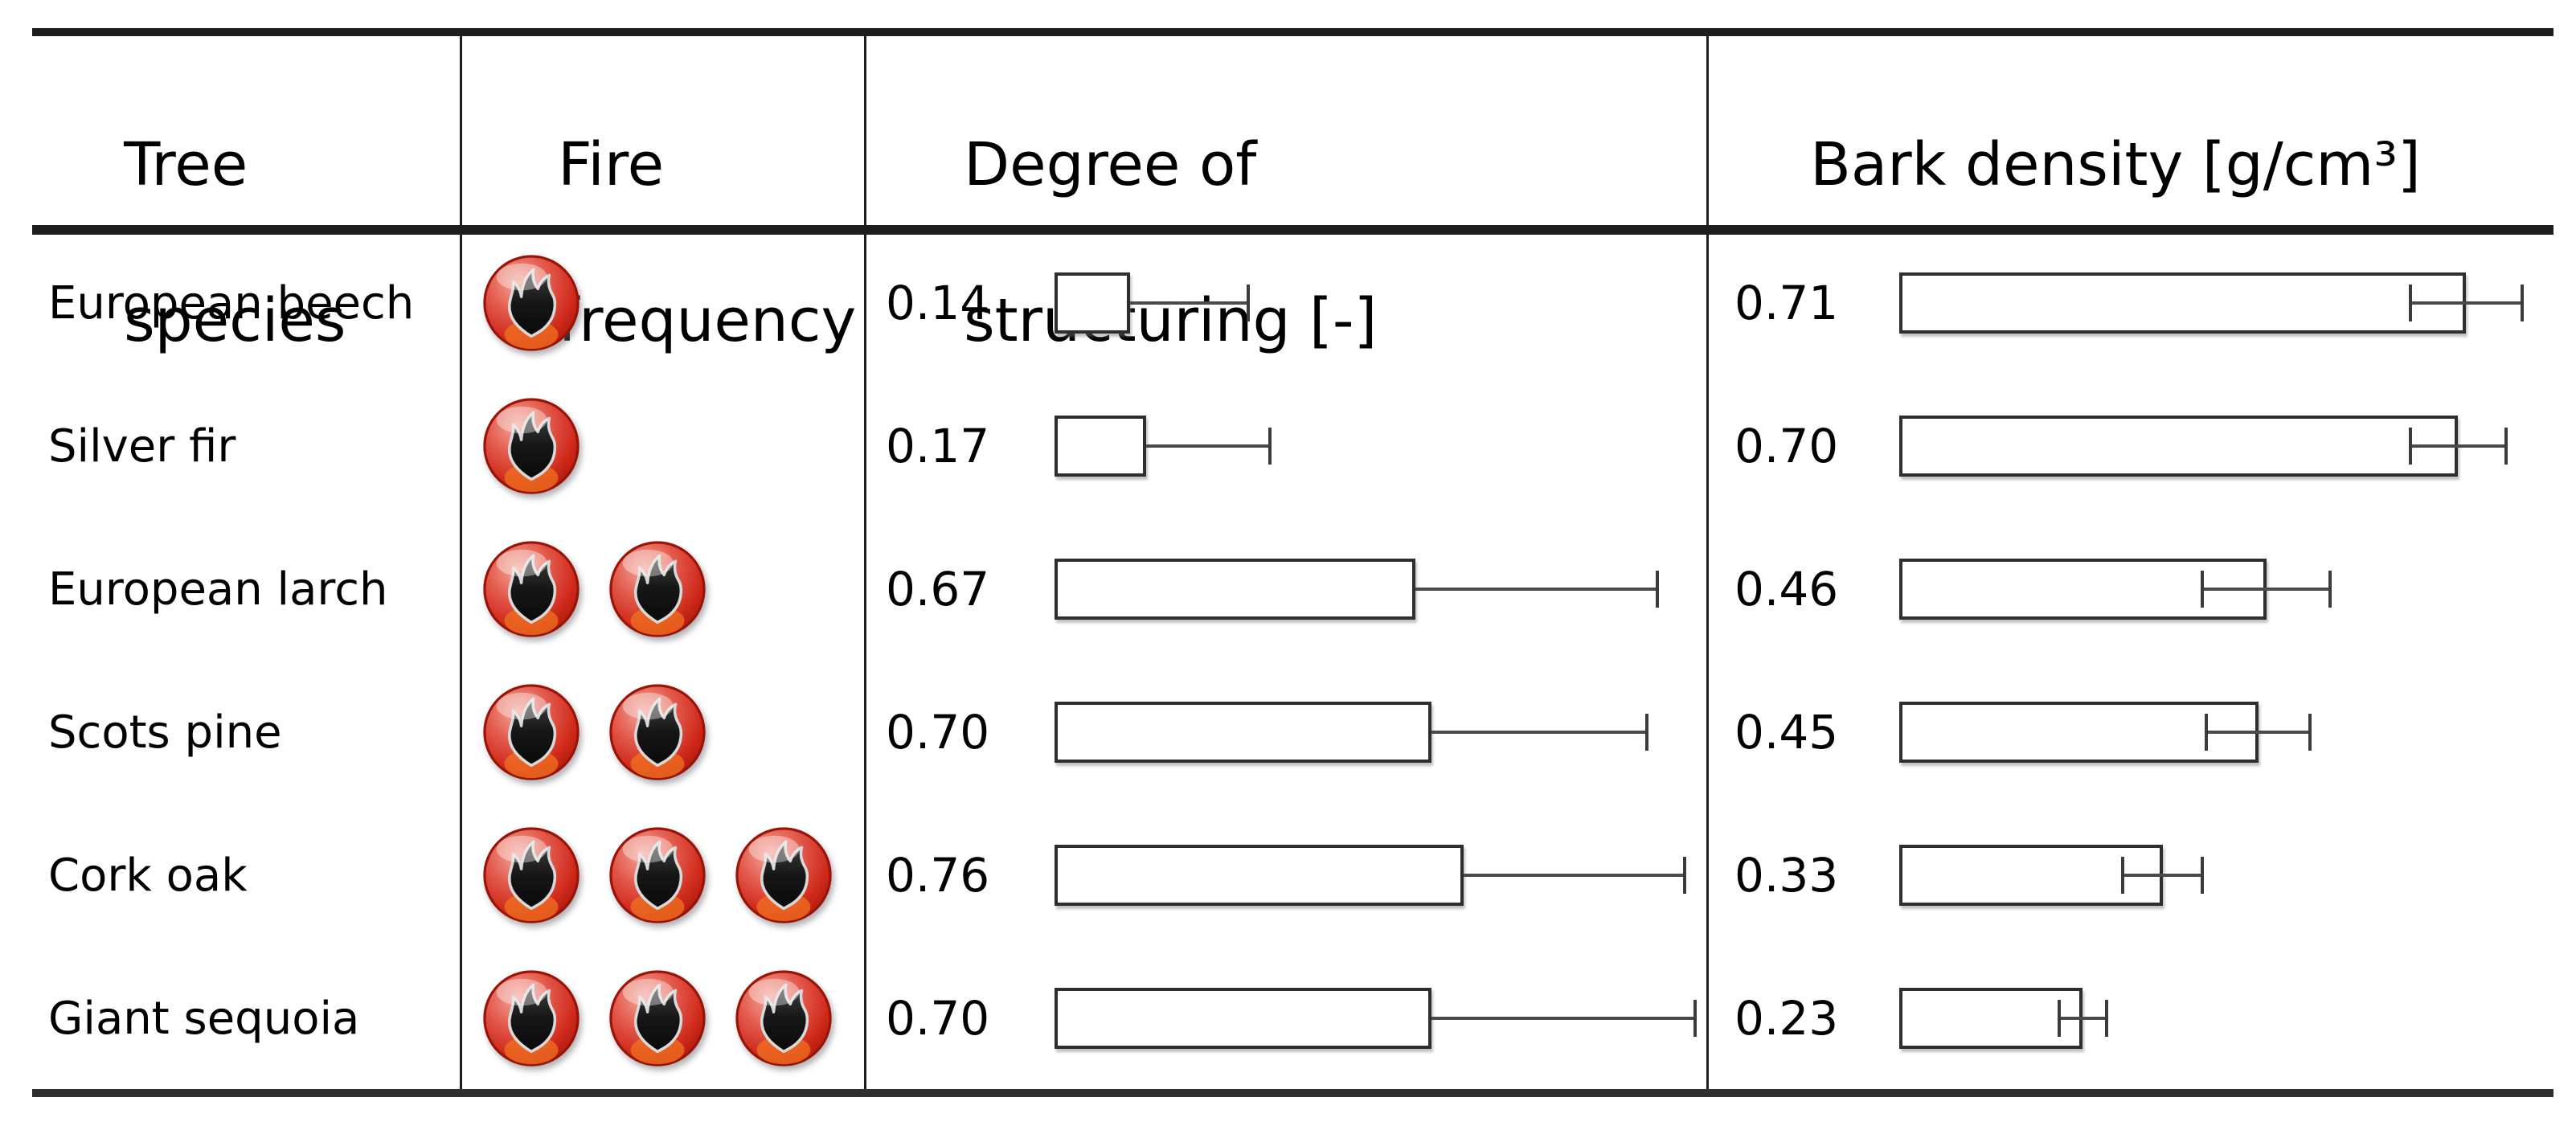 The height and width of the screenshot is (1122, 2576). What do you see at coordinates (1786, 446) in the screenshot?
I see `bark-density-value-label: 0.70` at bounding box center [1786, 446].